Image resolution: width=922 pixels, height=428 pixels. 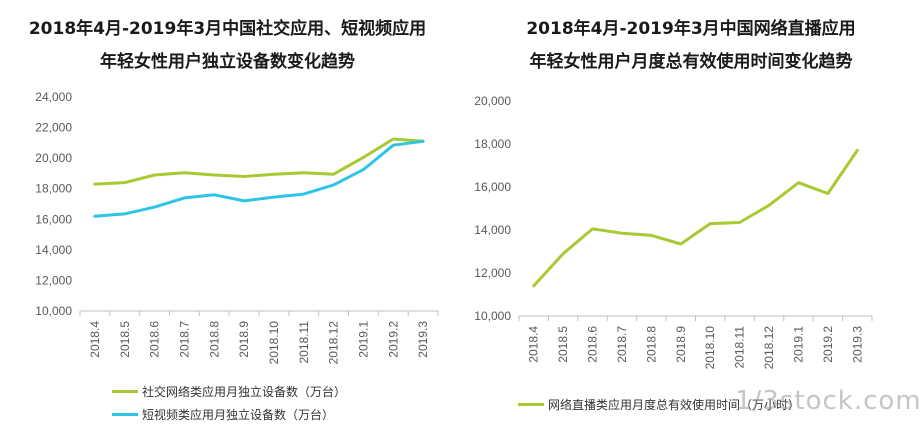 I want to click on right-chart-title-line2: 年轻女性用户月度总有效使用时间变化趋势, so click(x=691, y=62).